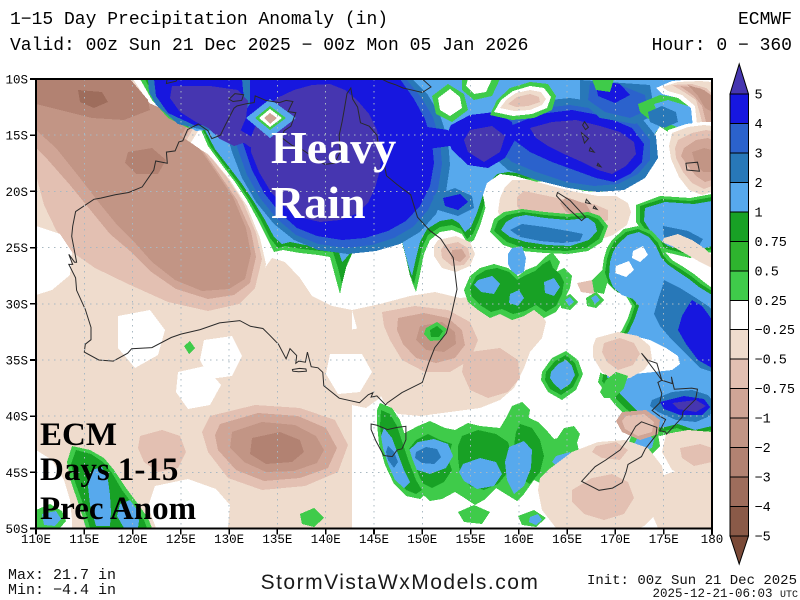  Describe the element at coordinates (763, 479) in the screenshot. I see `svg-text: −3` at that location.